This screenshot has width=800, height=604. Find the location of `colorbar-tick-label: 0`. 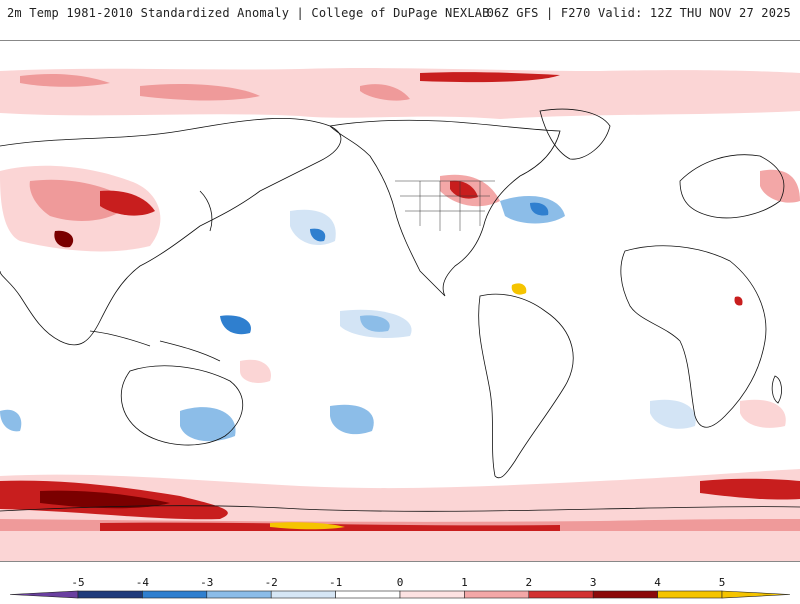

colorbar-tick-label: 0 is located at coordinates (400, 582).